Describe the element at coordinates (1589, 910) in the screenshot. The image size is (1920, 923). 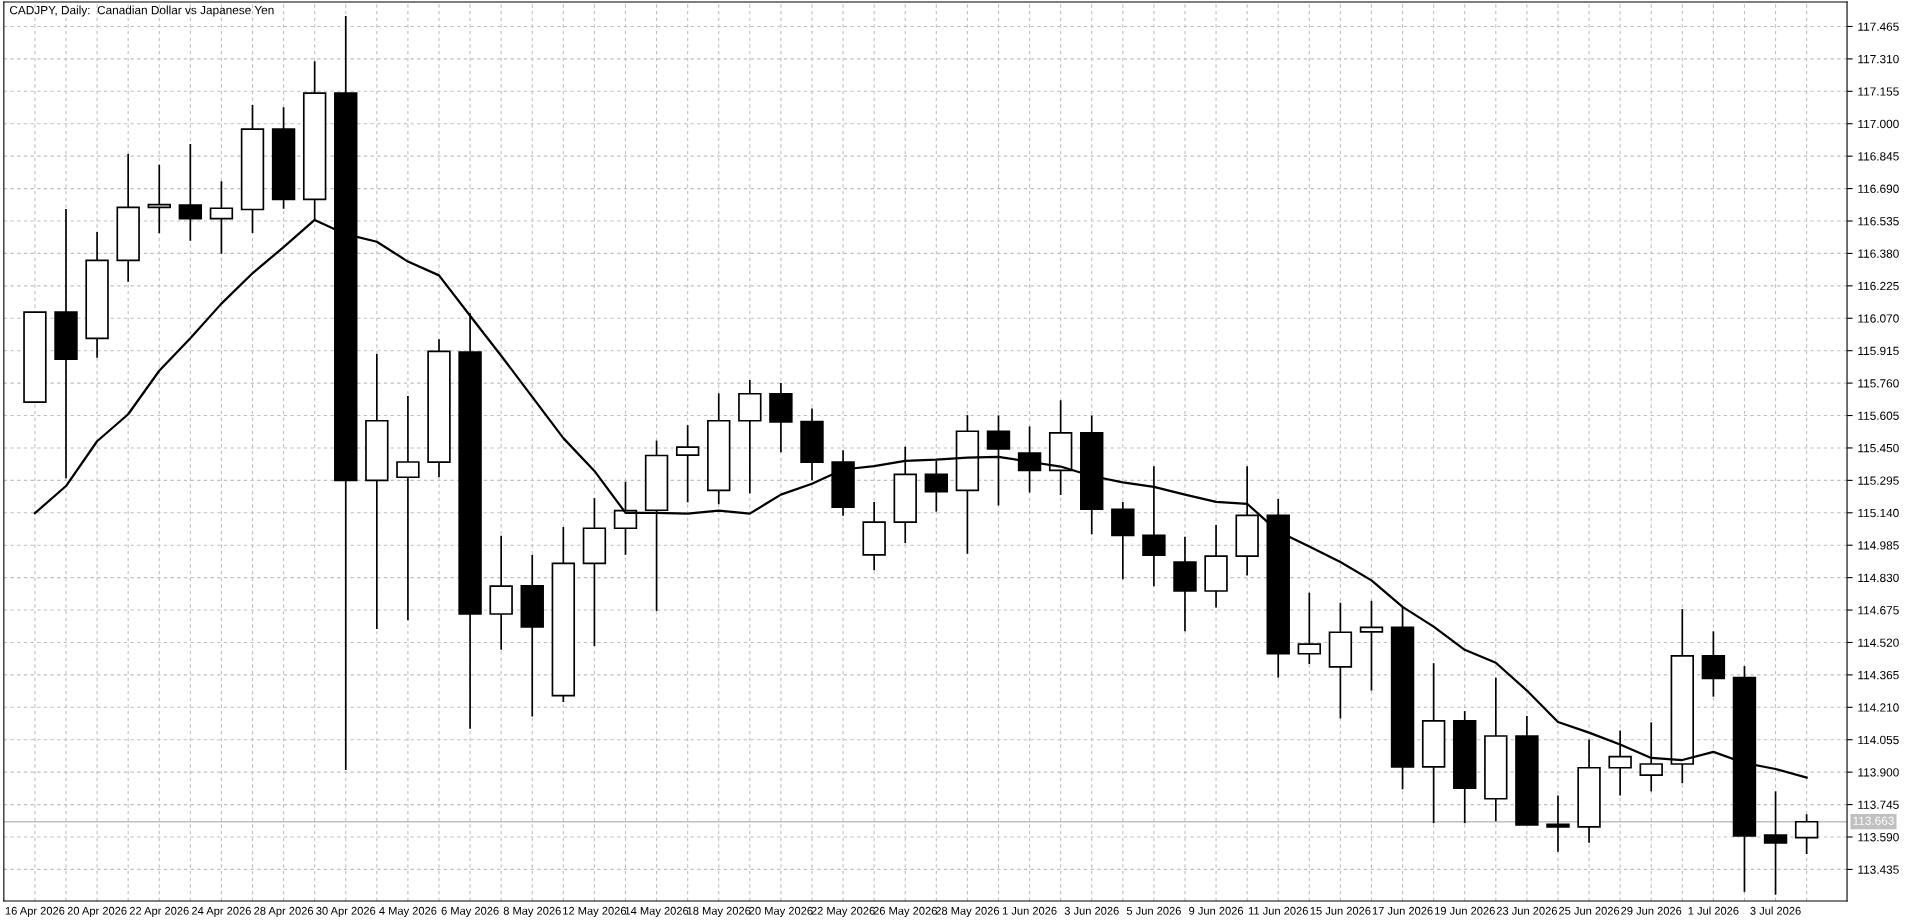
I see `x-tick-label: 25 Jun 2026` at that location.